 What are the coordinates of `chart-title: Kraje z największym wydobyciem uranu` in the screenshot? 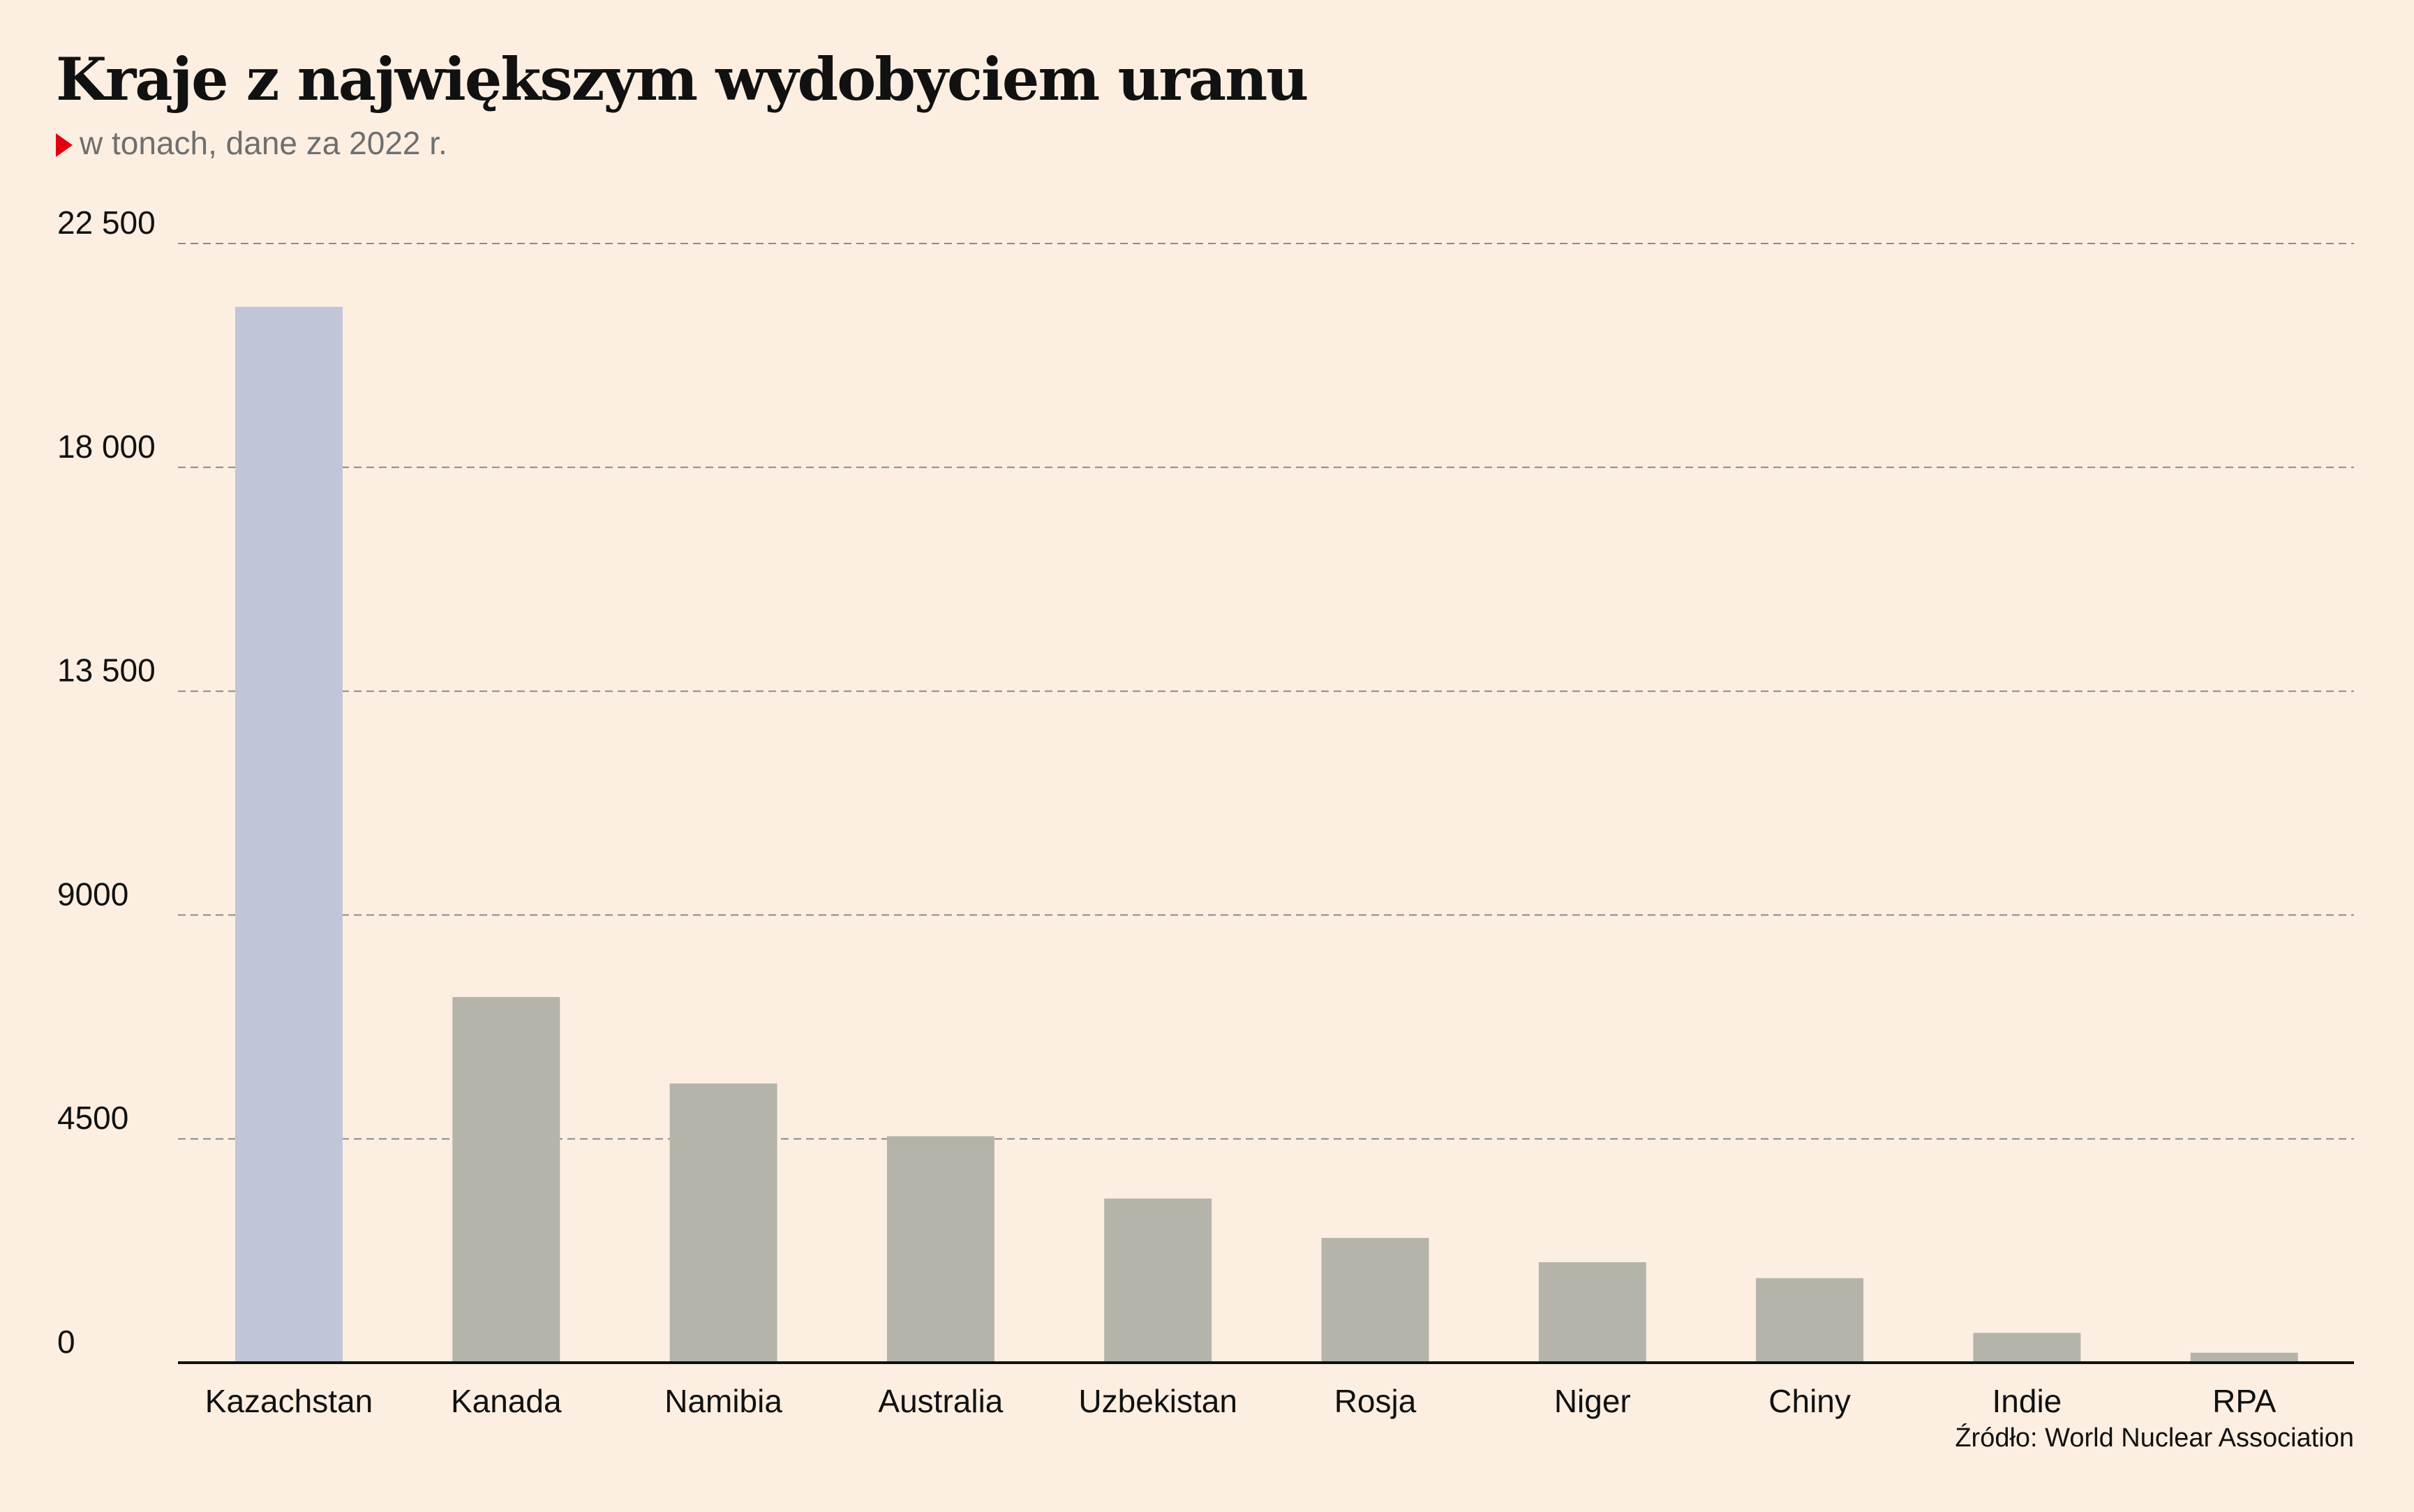 It's located at (683, 79).